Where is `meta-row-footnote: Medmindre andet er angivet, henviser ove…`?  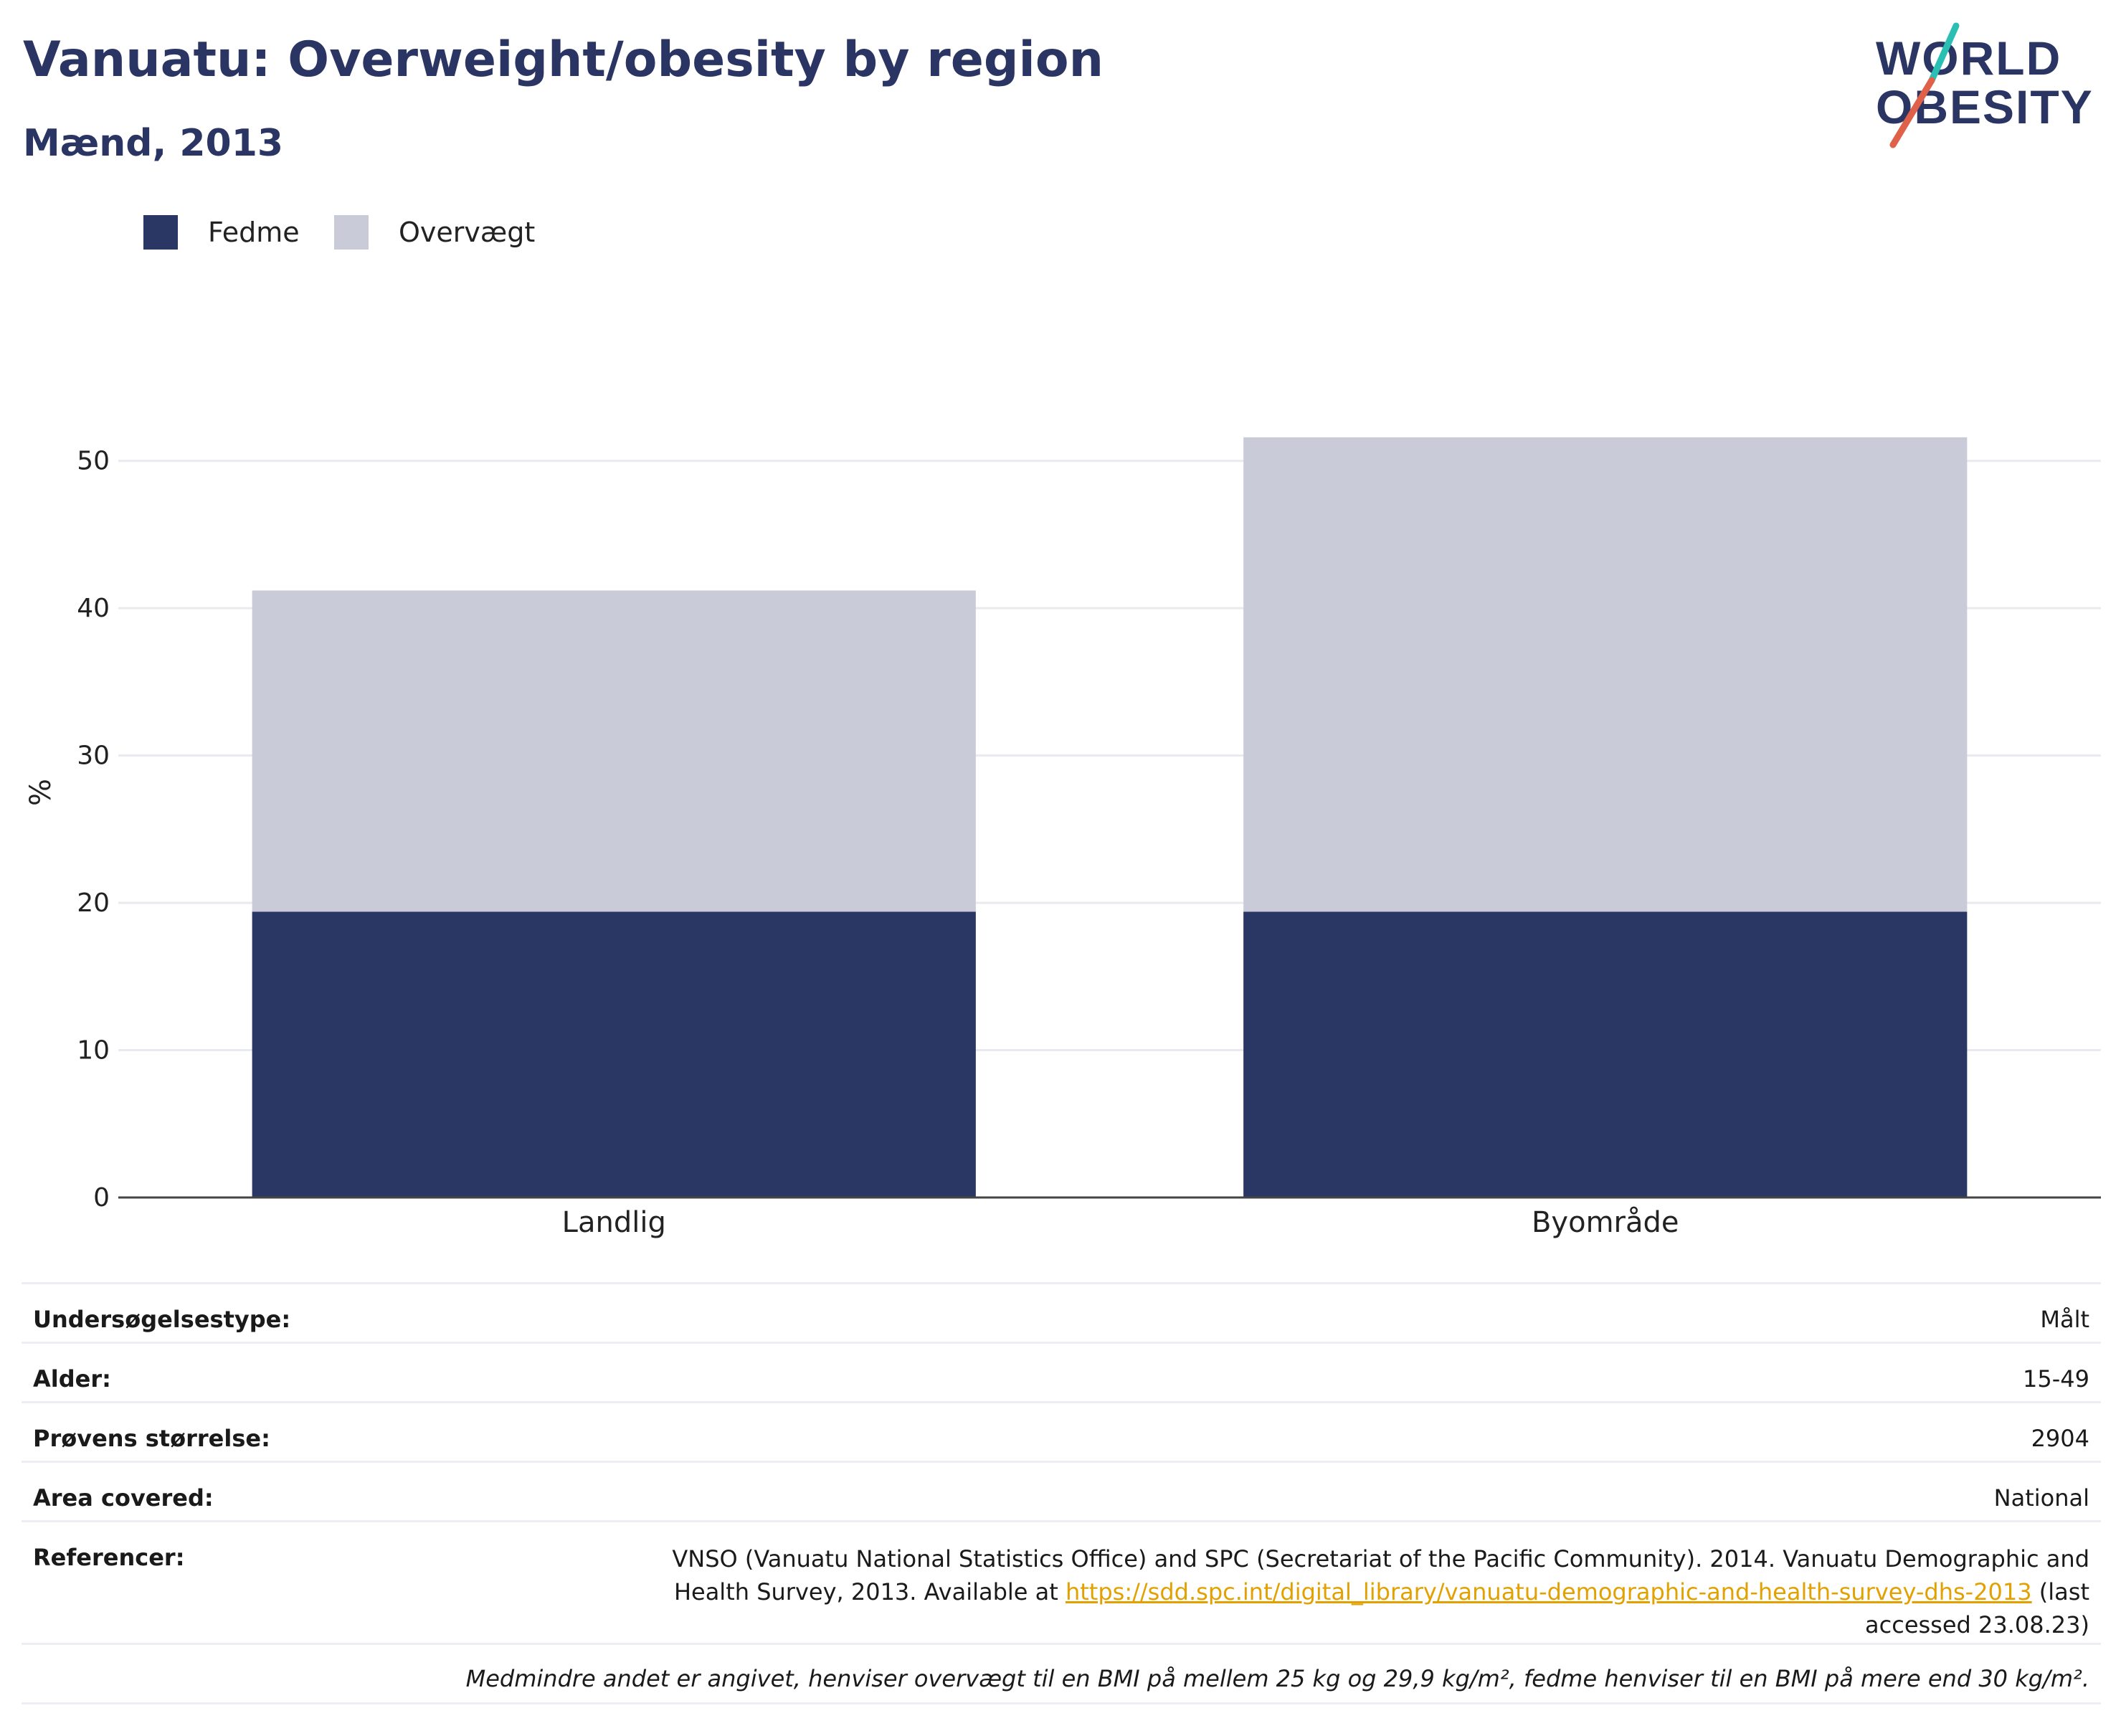
meta-row-footnote: Medmindre andet er angivet, henviser ove… is located at coordinates (1061, 1673).